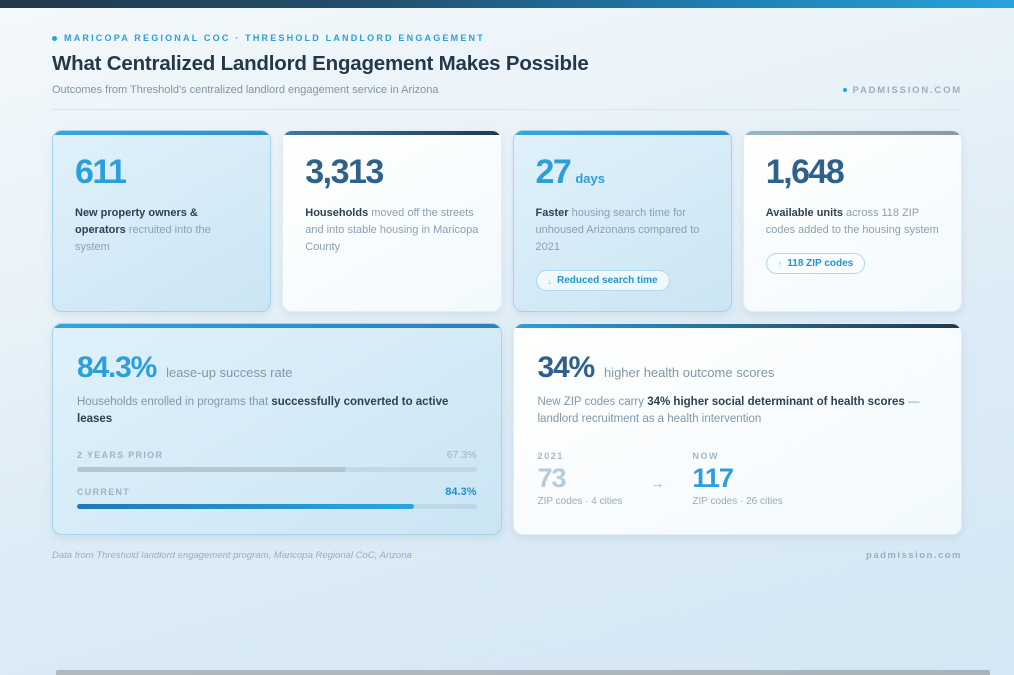 Image resolution: width=1014 pixels, height=675 pixels. Describe the element at coordinates (566, 368) in the screenshot. I see `health-score-value: 34%` at that location.